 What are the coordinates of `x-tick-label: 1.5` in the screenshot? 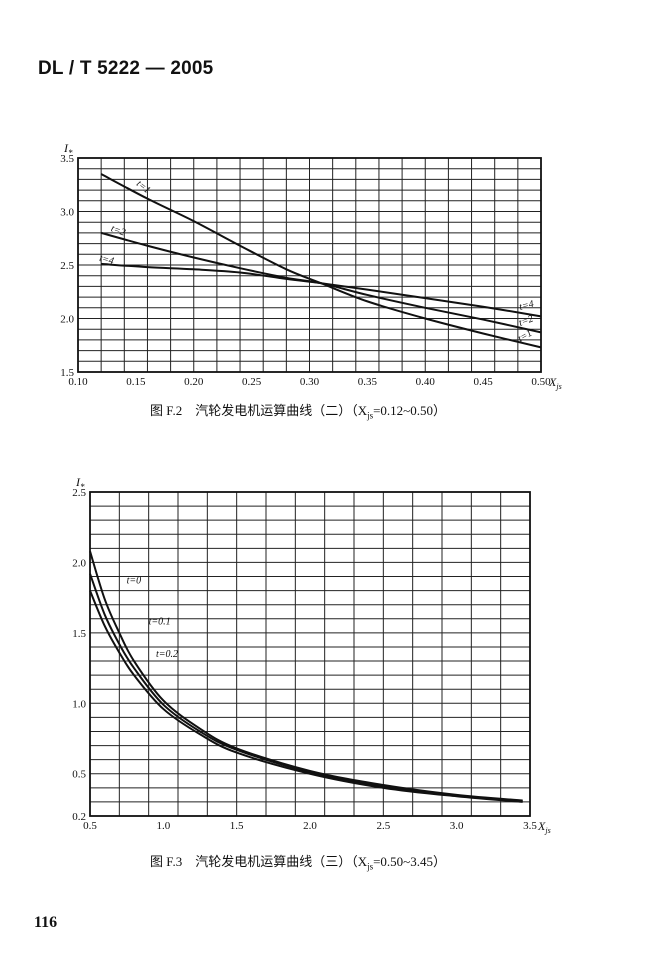 It's located at (237, 826).